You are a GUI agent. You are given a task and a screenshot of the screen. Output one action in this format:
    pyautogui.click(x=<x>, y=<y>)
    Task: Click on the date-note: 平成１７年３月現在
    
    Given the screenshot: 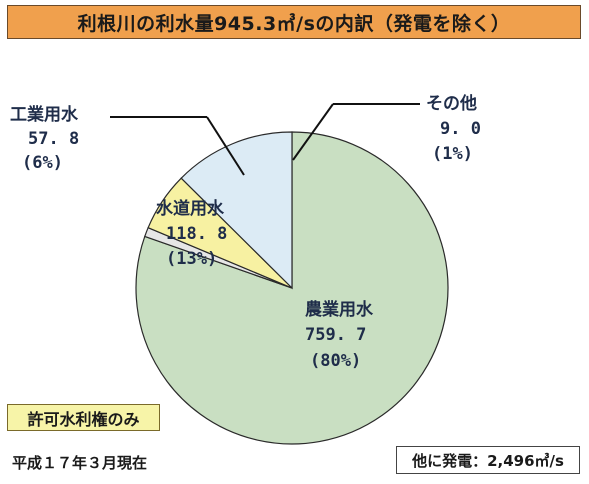 What is the action you would take?
    pyautogui.click(x=80, y=463)
    